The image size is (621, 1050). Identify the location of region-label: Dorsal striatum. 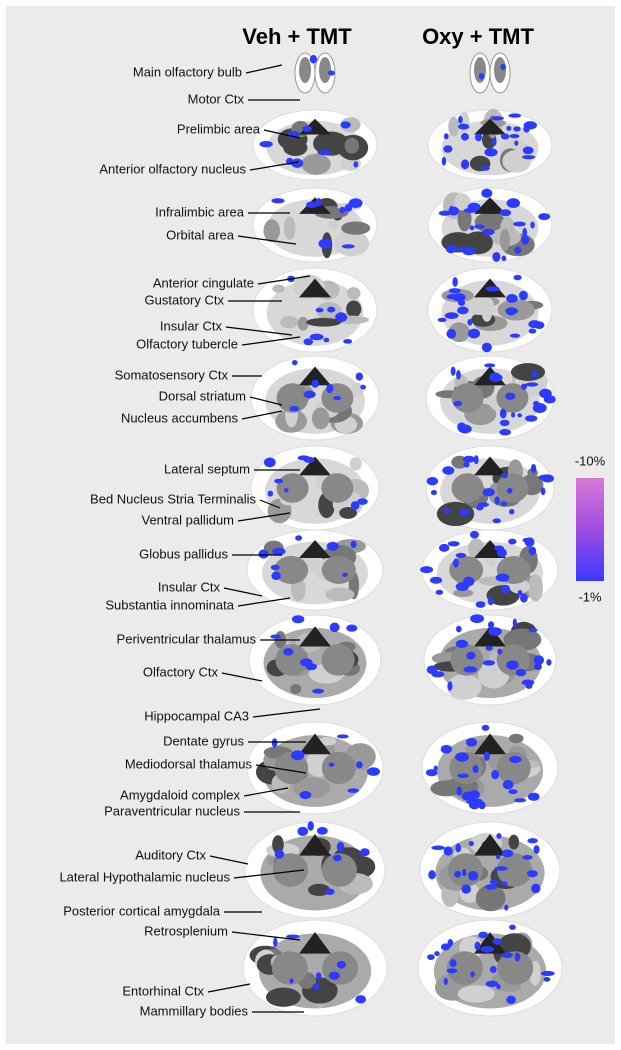
(202, 395).